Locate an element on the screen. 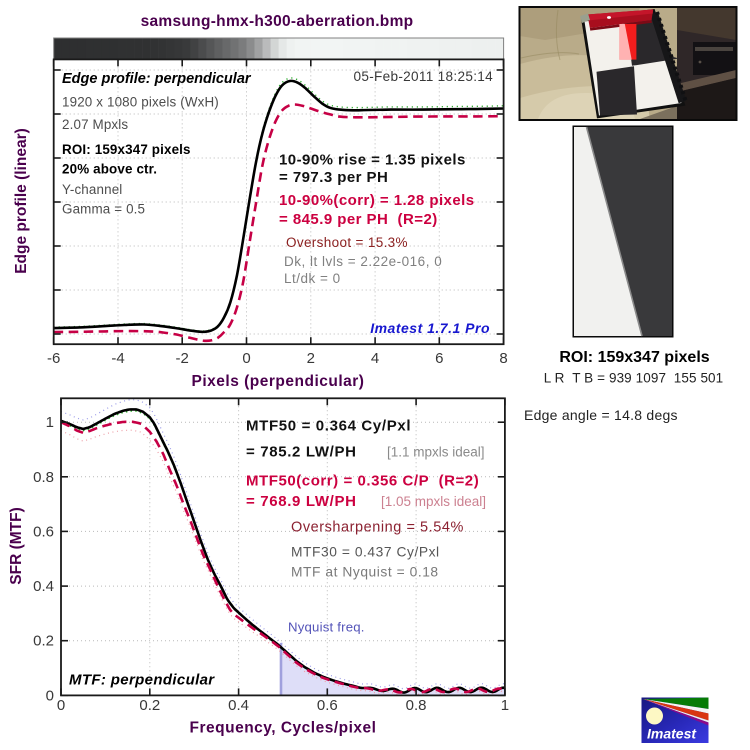 Image resolution: width=750 pixels, height=750 pixels. svg-text: 4 is located at coordinates (375, 358).